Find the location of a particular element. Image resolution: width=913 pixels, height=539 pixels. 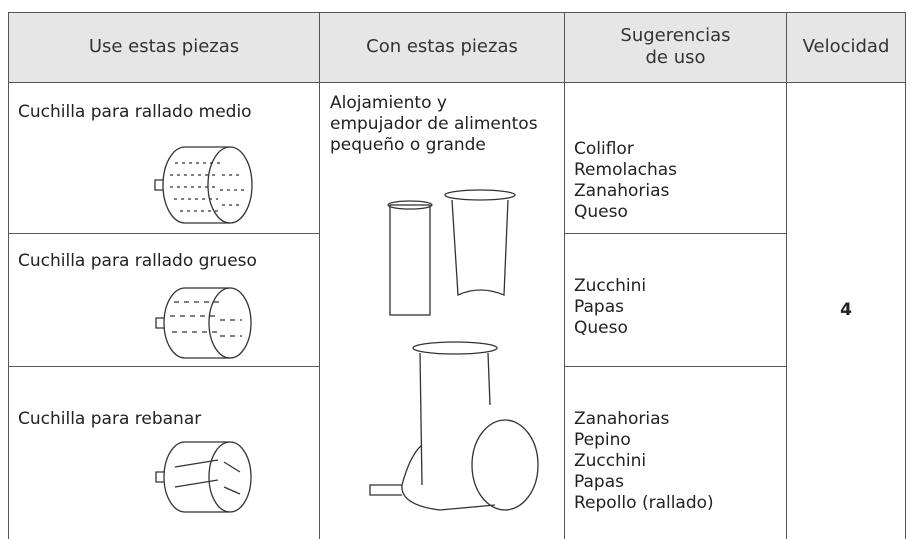

part-name: Cuchilla para rallado medio is located at coordinates (135, 112).